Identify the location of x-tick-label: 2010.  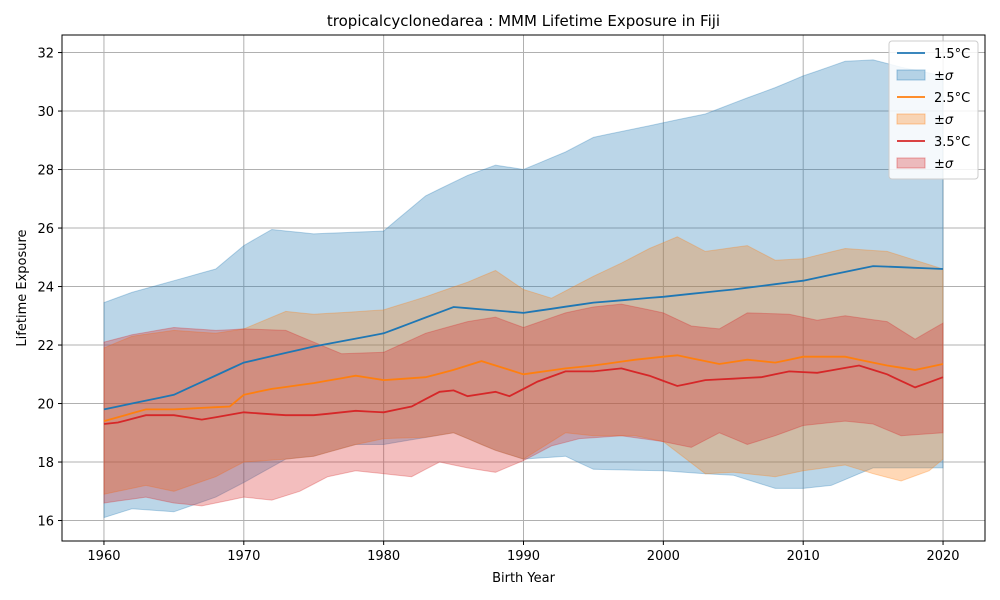
(803, 556).